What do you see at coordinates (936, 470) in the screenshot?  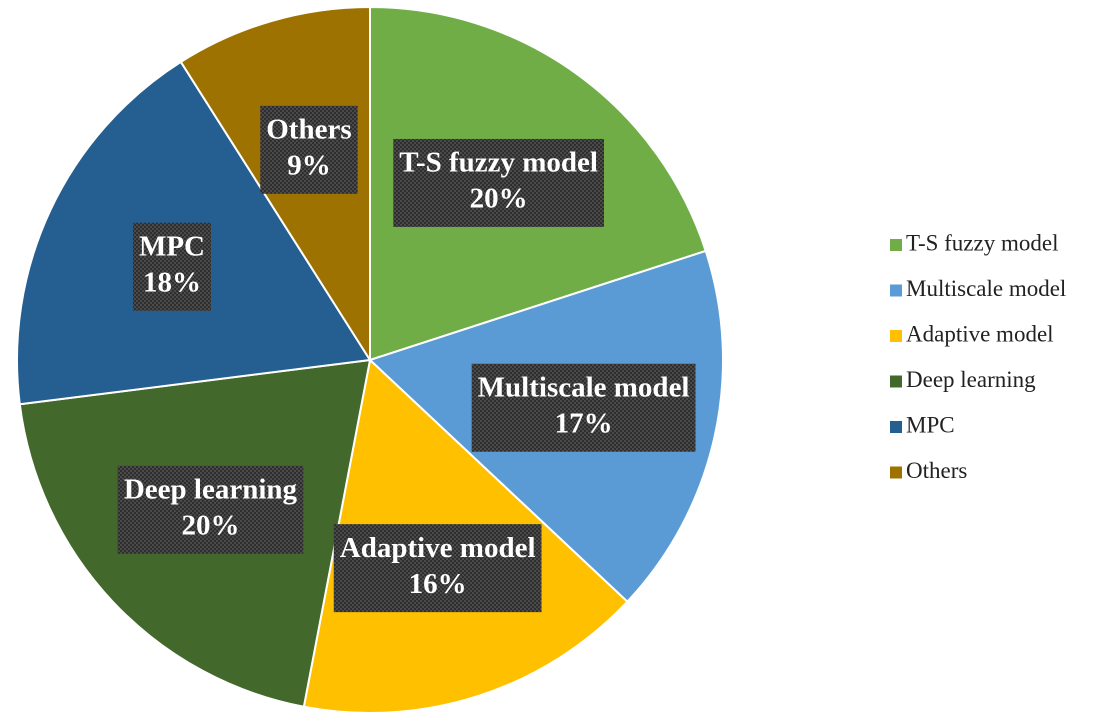 I see `legend-label: Others` at bounding box center [936, 470].